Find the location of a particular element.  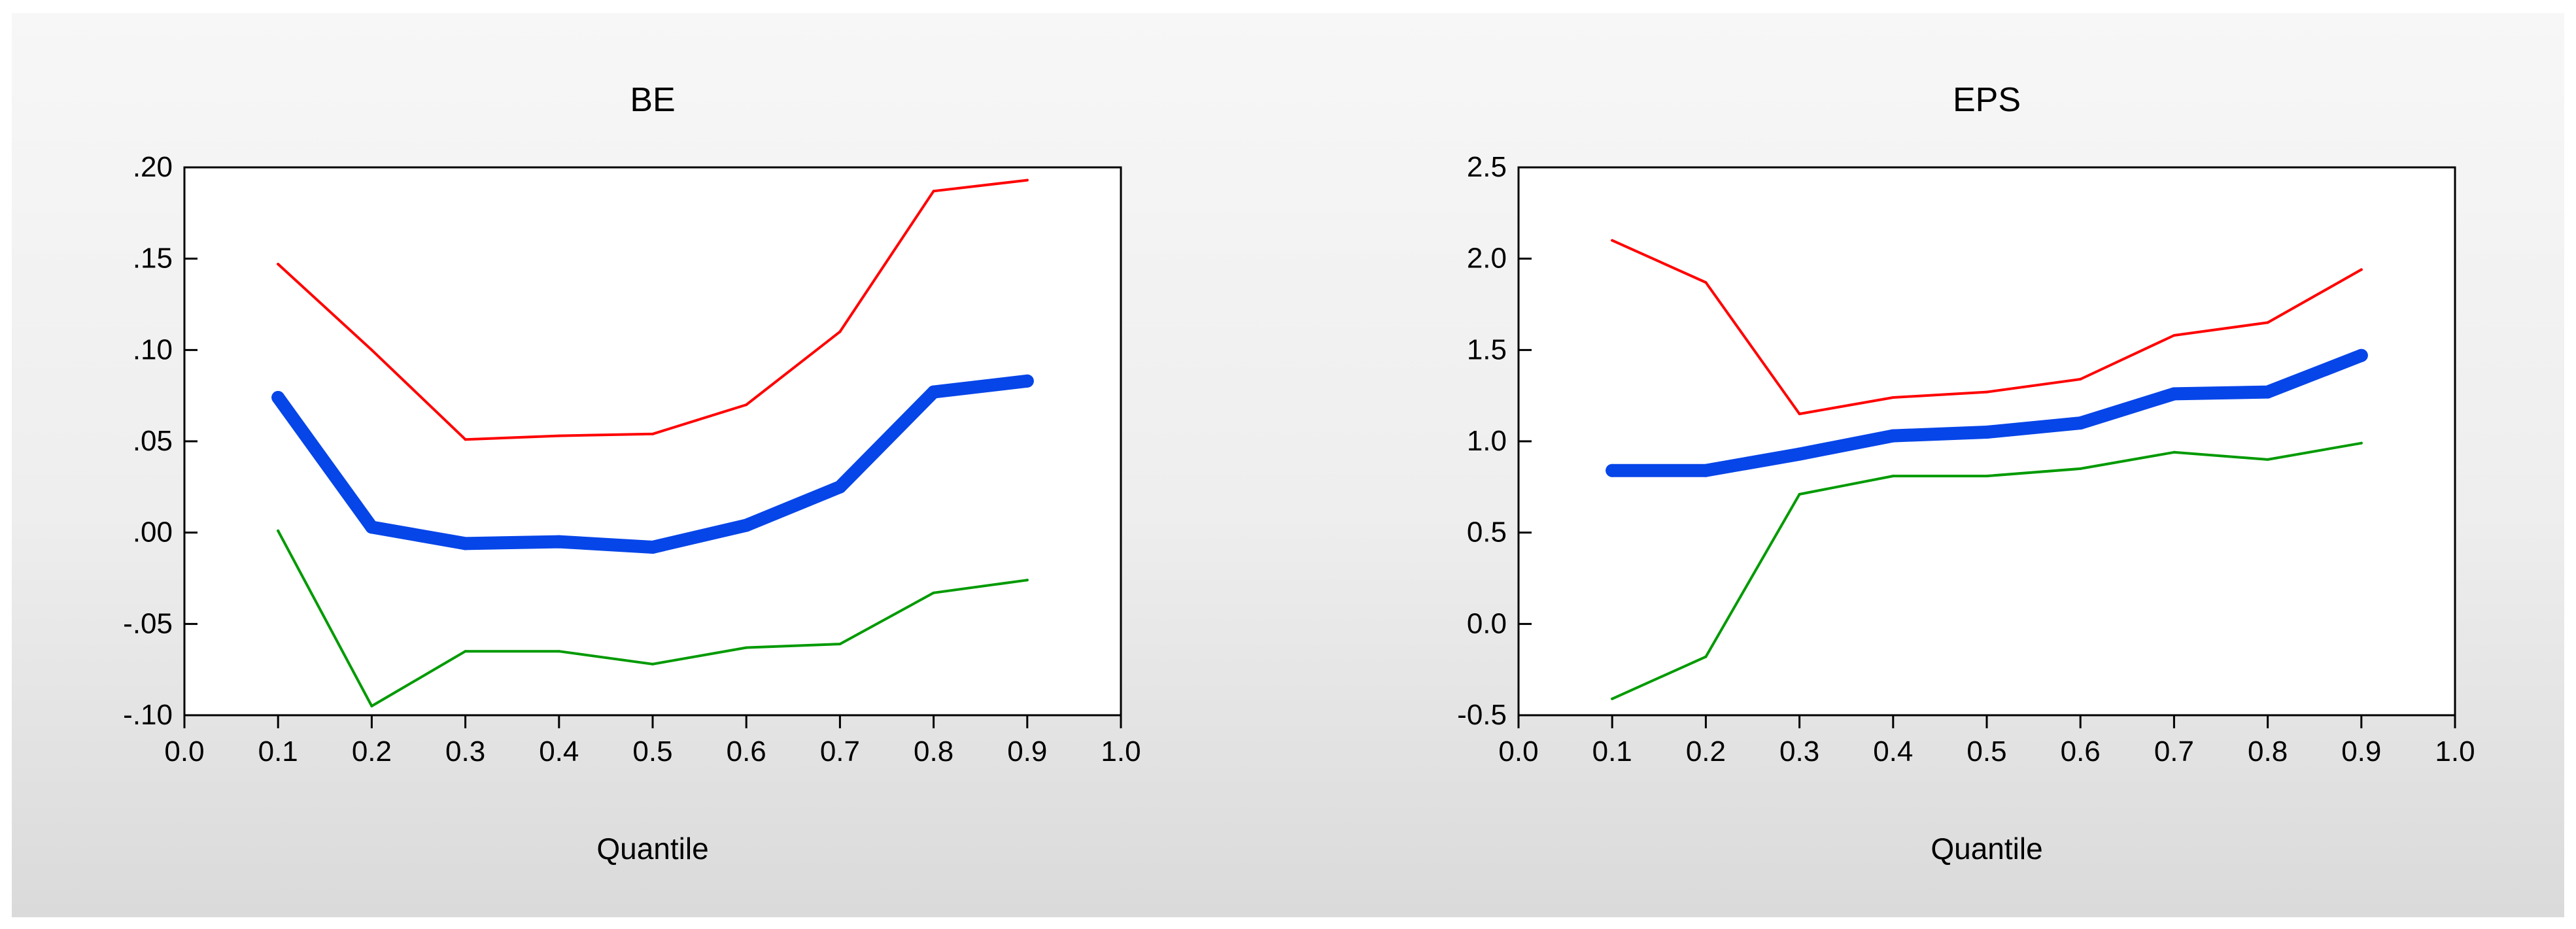

chart-2-x-tick-label: 0.5 is located at coordinates (1986, 752).